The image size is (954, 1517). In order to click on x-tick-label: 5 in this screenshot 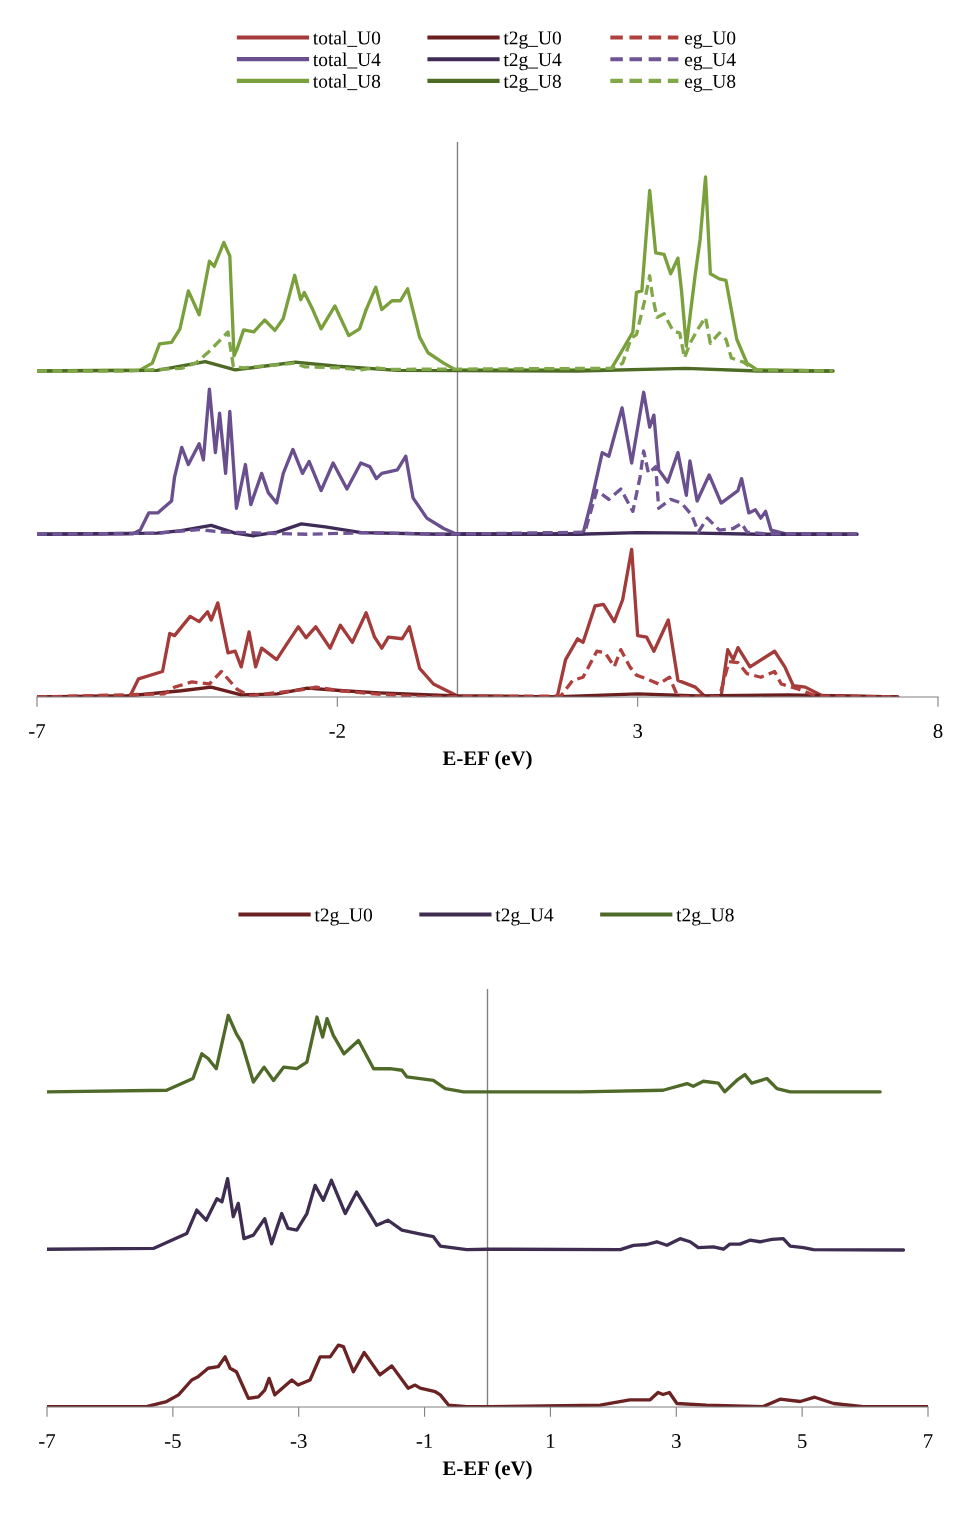, I will do `click(802, 1441)`.